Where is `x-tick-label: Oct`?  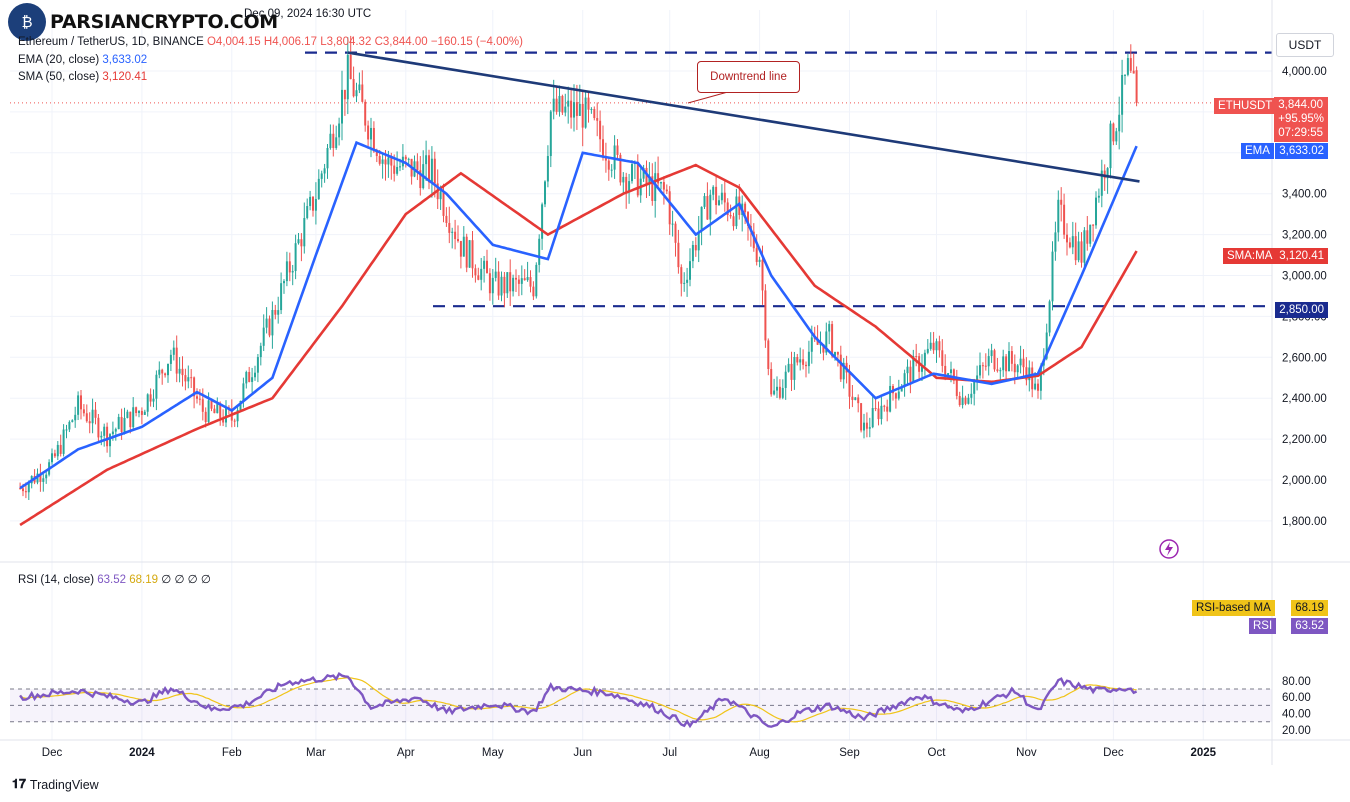
x-tick-label: Oct is located at coordinates (937, 753).